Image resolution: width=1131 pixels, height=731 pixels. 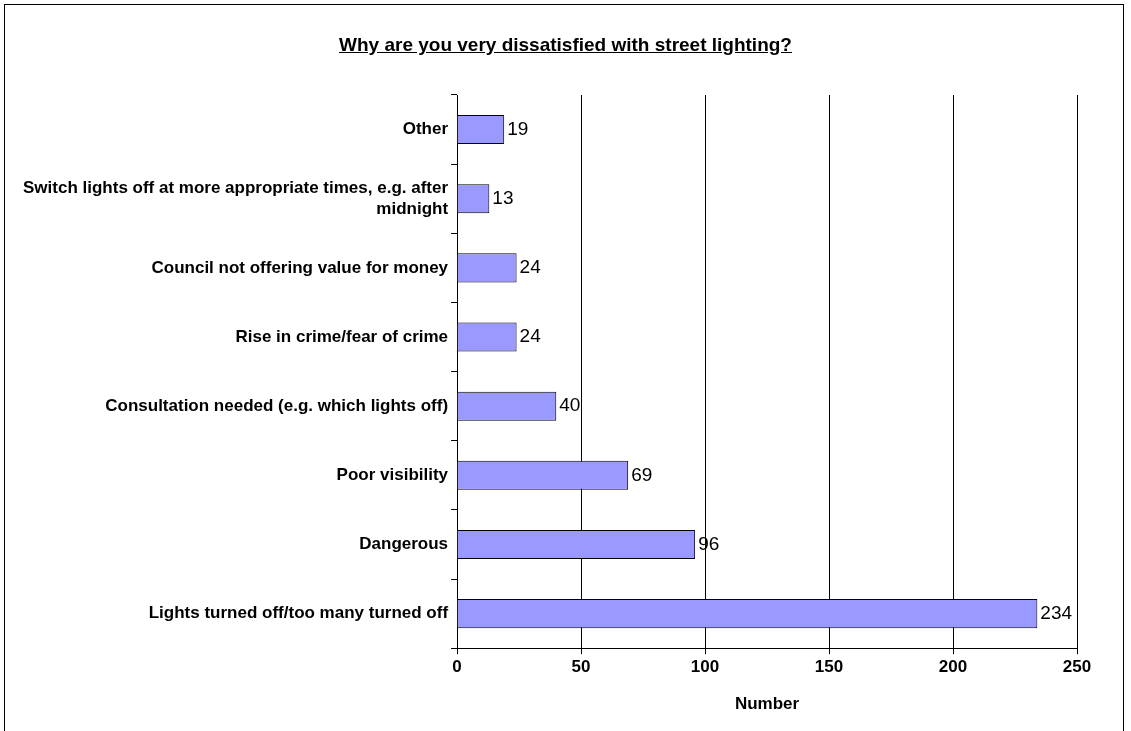 What do you see at coordinates (829, 667) in the screenshot?
I see `x-tick-label: 150` at bounding box center [829, 667].